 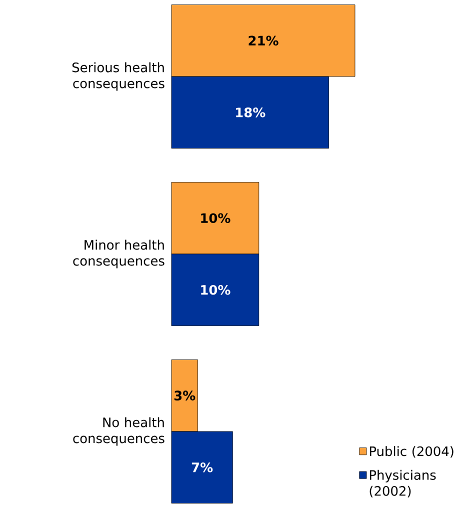 What do you see at coordinates (185, 395) in the screenshot?
I see `data-label: 3%` at bounding box center [185, 395].